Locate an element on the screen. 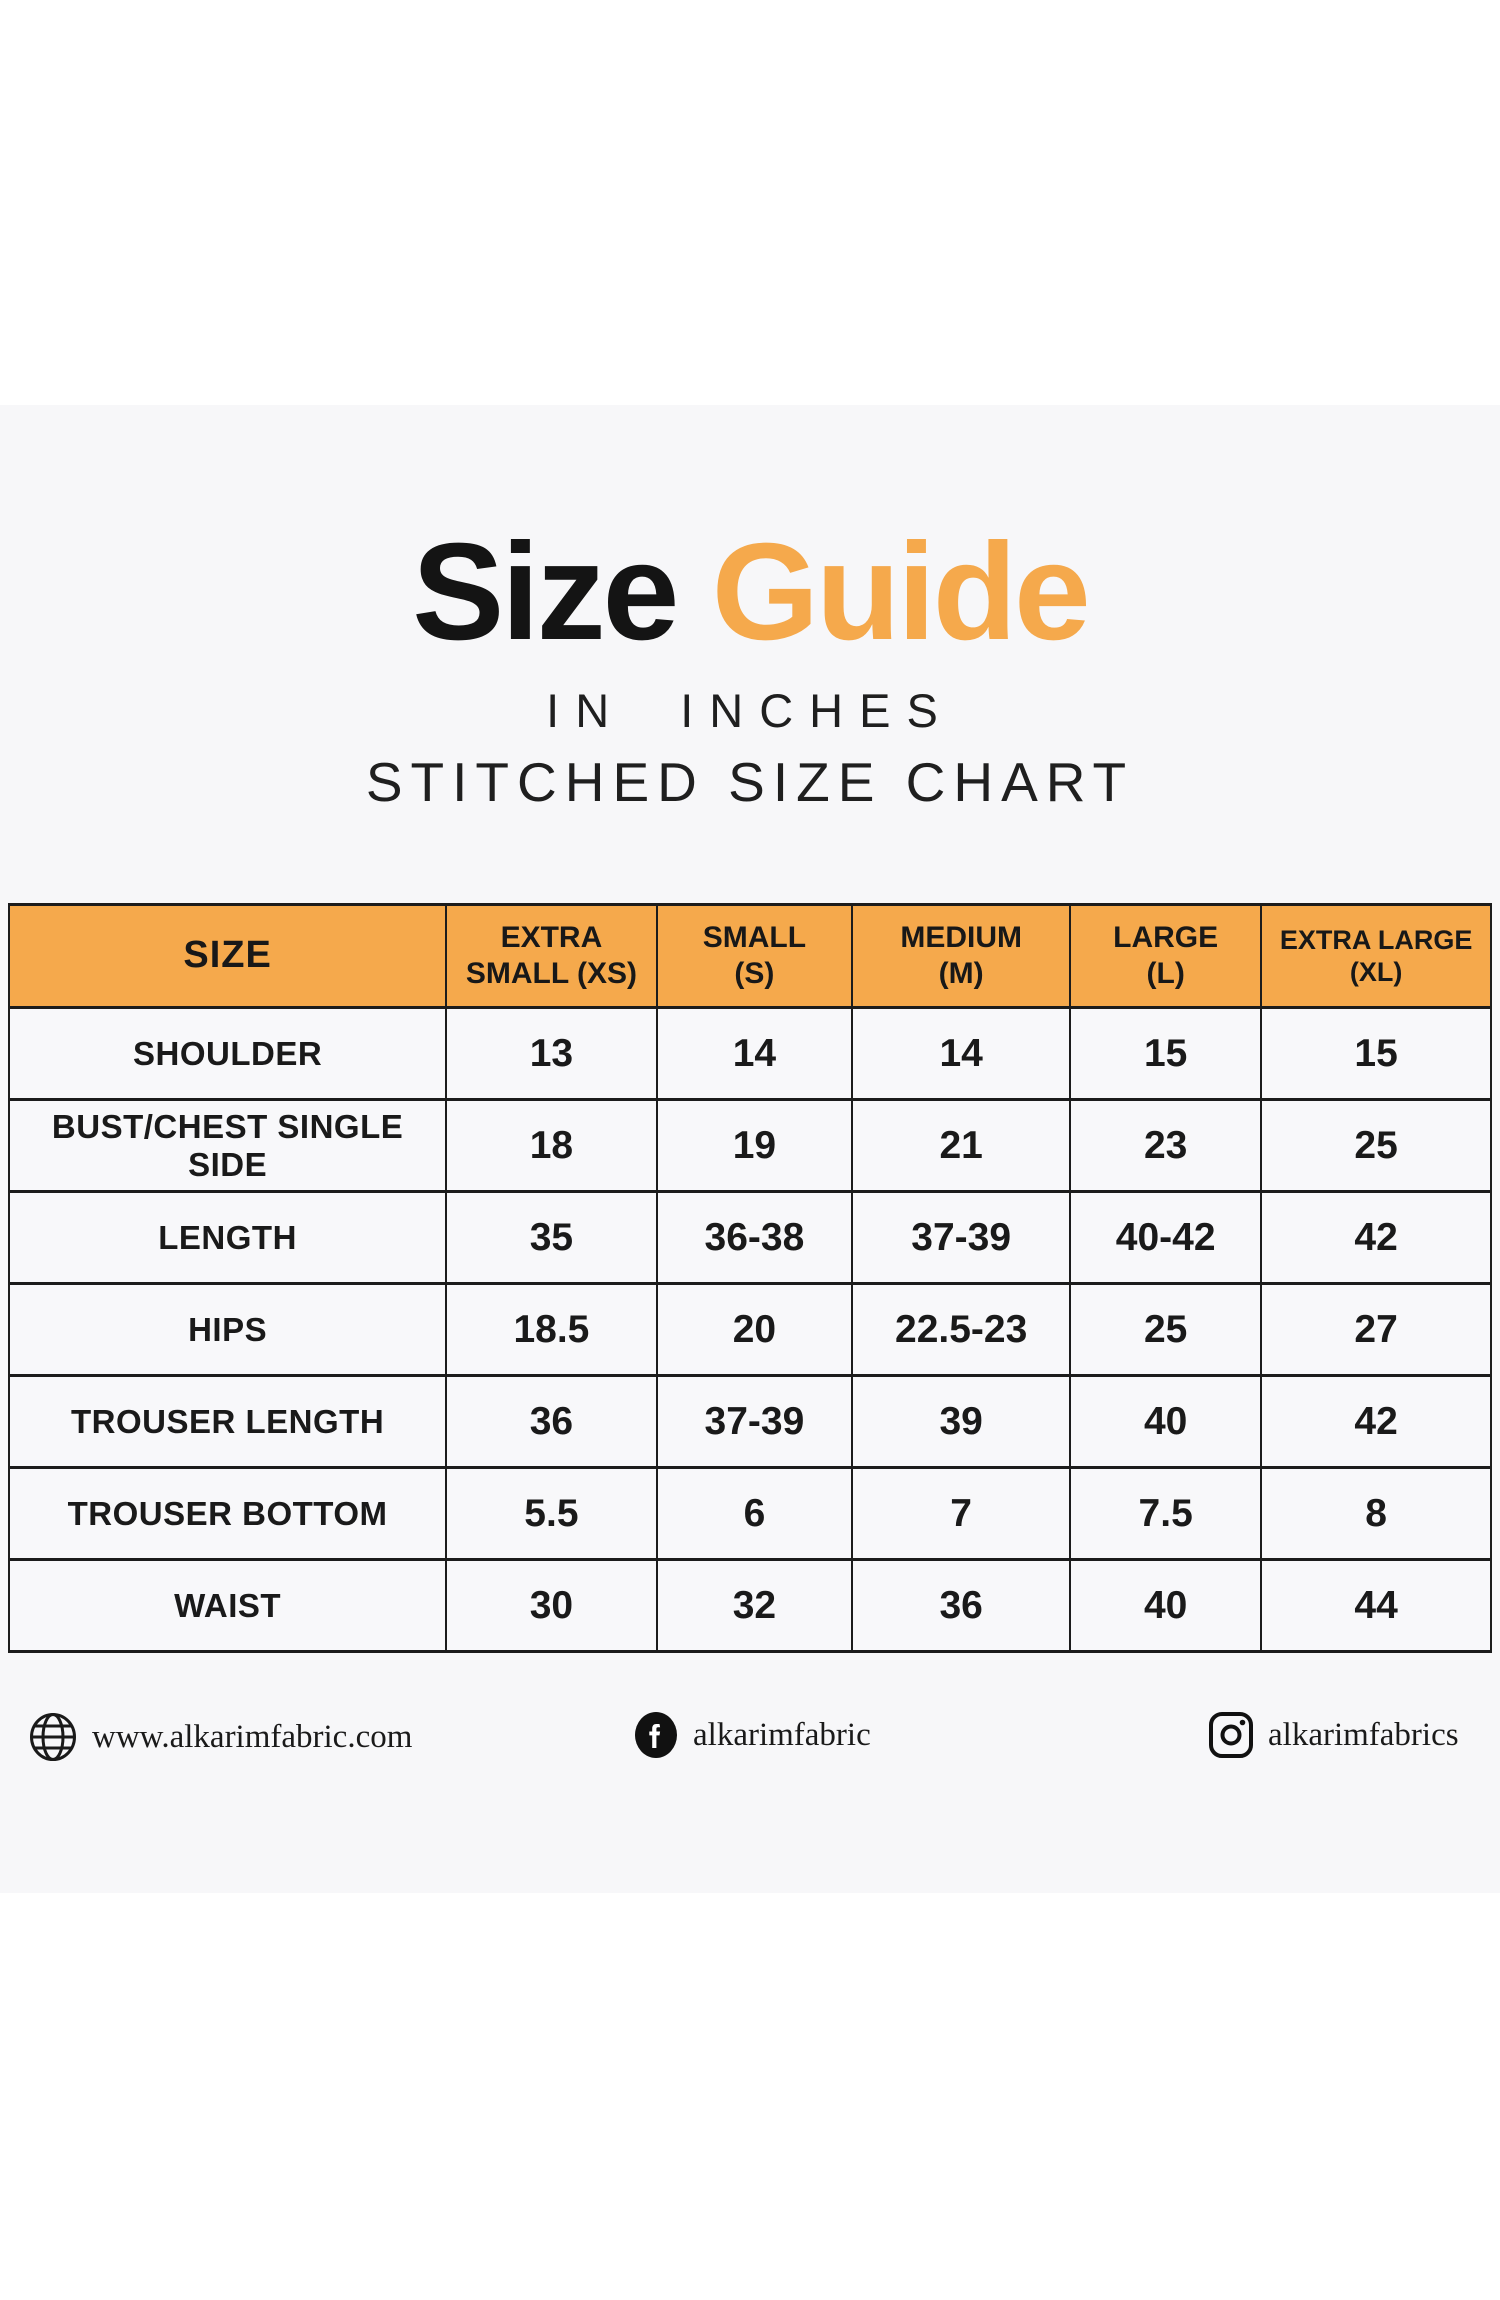 Image resolution: width=1500 pixels, height=2300 pixels. measurement-value: 19 is located at coordinates (754, 1145).